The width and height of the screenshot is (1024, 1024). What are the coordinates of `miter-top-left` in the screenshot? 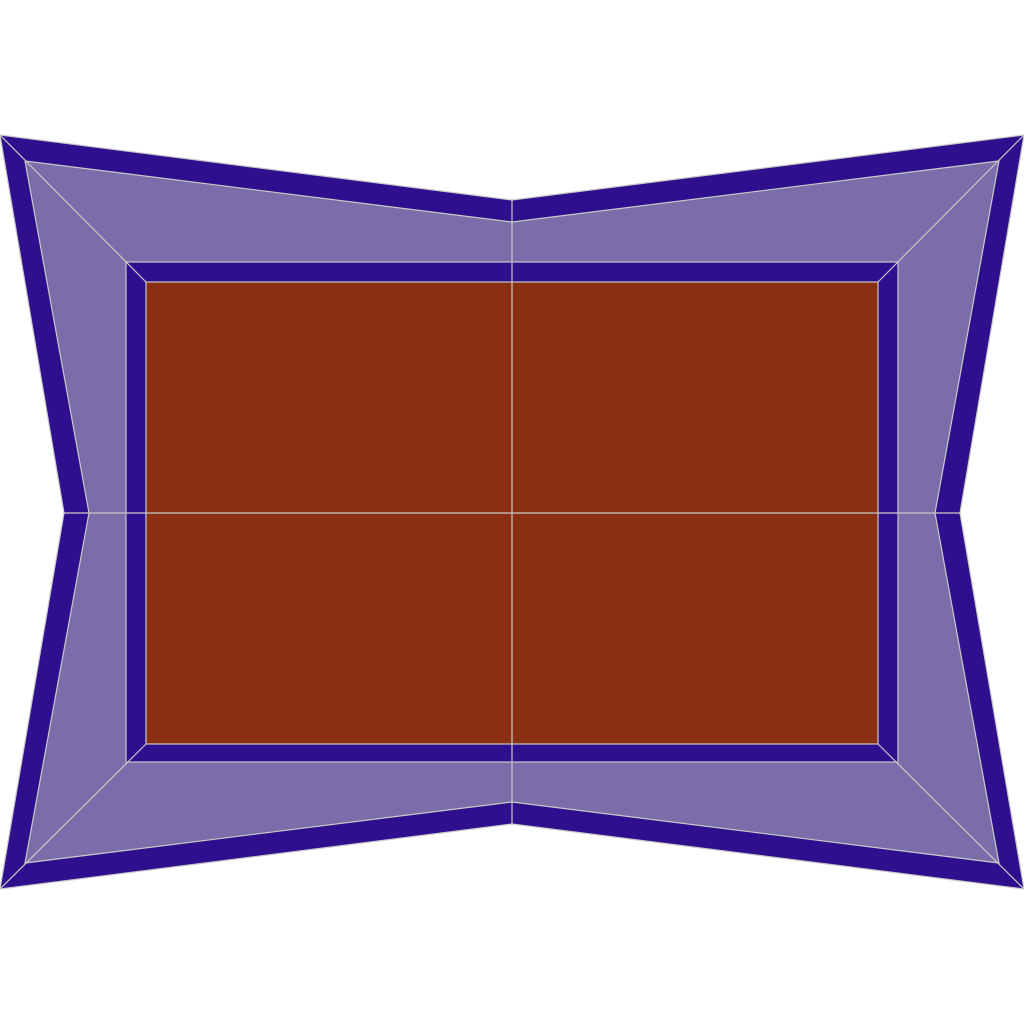 It's located at (73, 208).